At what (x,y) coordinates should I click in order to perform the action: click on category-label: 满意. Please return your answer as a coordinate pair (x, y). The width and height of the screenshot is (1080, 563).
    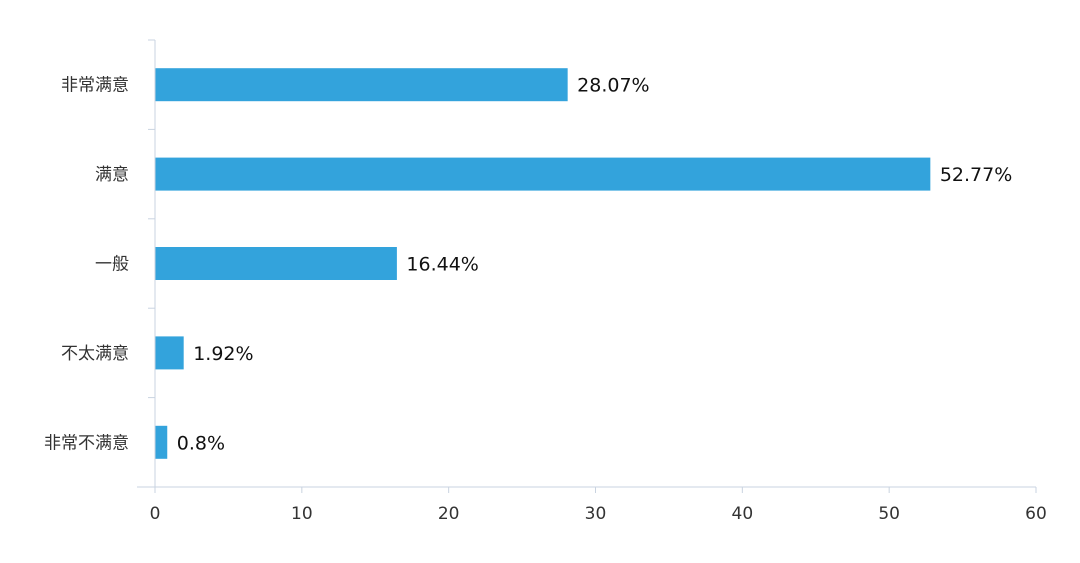
    Looking at the image, I should click on (112, 175).